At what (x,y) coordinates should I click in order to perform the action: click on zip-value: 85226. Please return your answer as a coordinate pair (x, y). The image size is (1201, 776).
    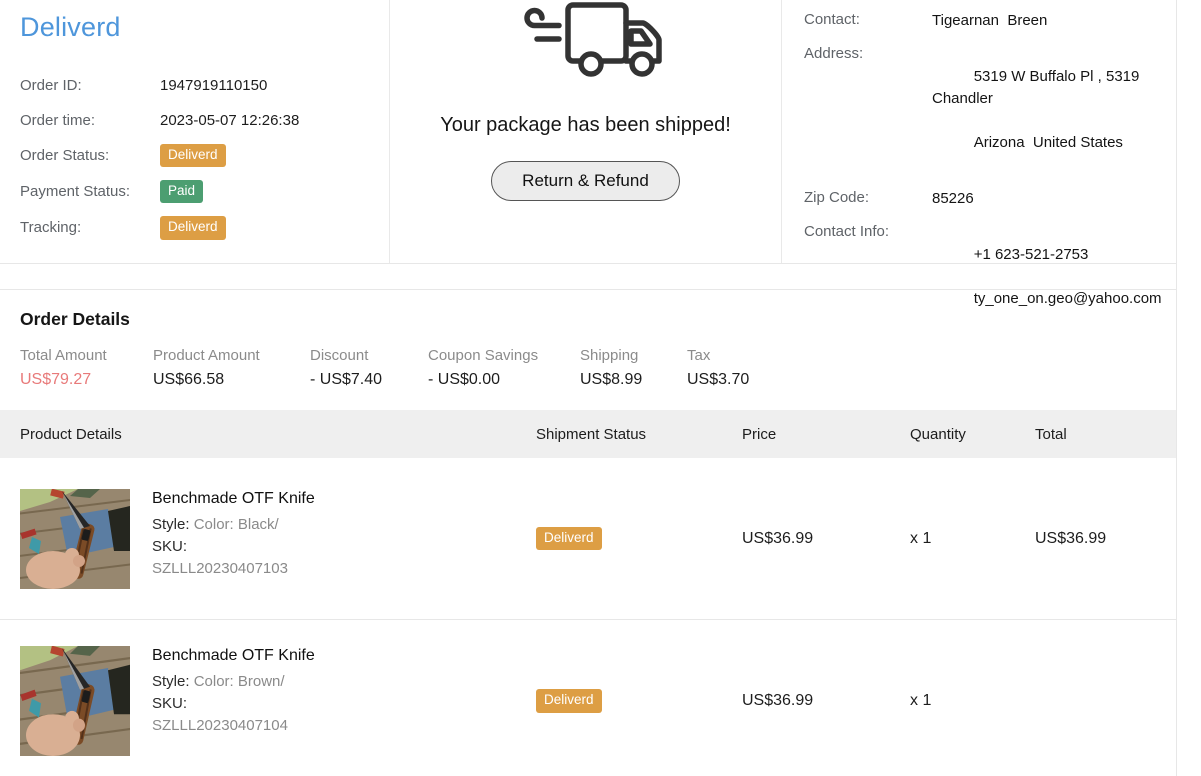
    Looking at the image, I should click on (953, 198).